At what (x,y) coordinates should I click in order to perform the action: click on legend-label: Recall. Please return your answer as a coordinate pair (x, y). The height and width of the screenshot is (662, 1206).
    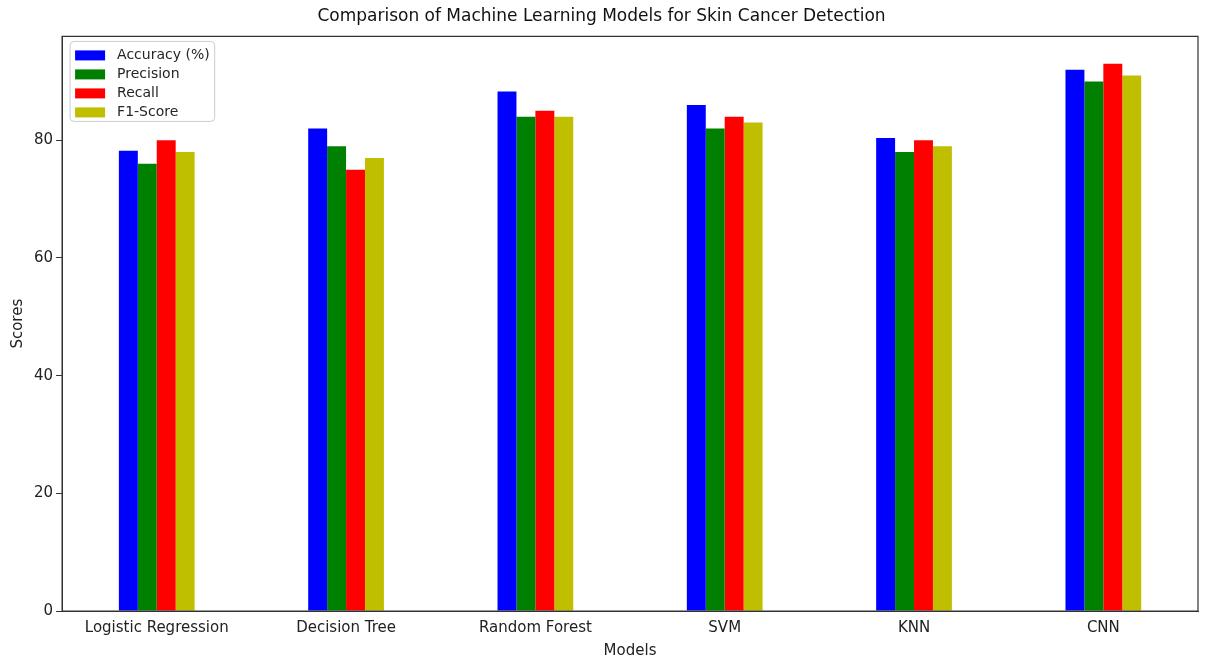
    Looking at the image, I should click on (138, 92).